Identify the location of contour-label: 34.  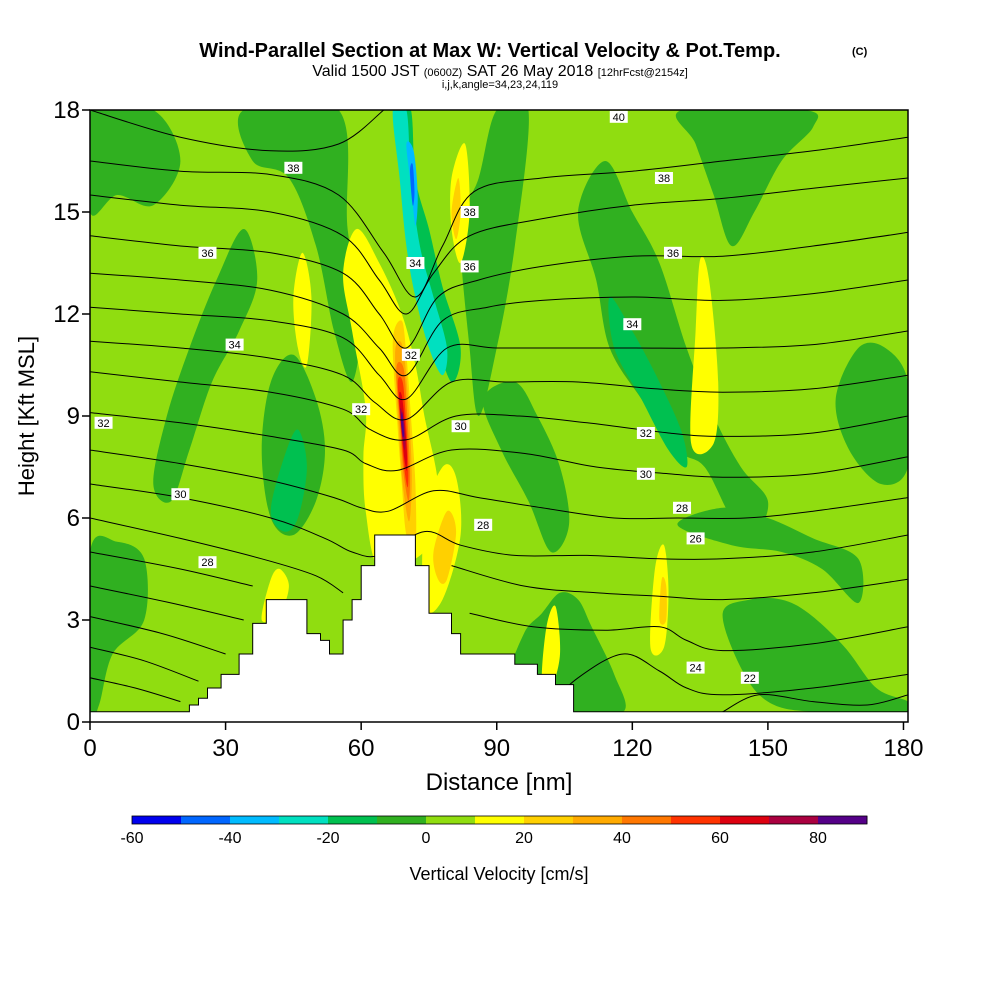
(632, 324).